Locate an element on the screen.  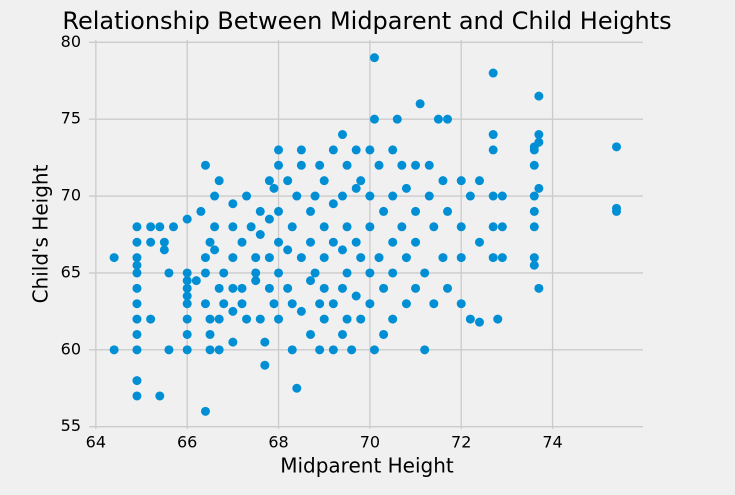
x-axis-label: Midparent Height is located at coordinates (367, 466).